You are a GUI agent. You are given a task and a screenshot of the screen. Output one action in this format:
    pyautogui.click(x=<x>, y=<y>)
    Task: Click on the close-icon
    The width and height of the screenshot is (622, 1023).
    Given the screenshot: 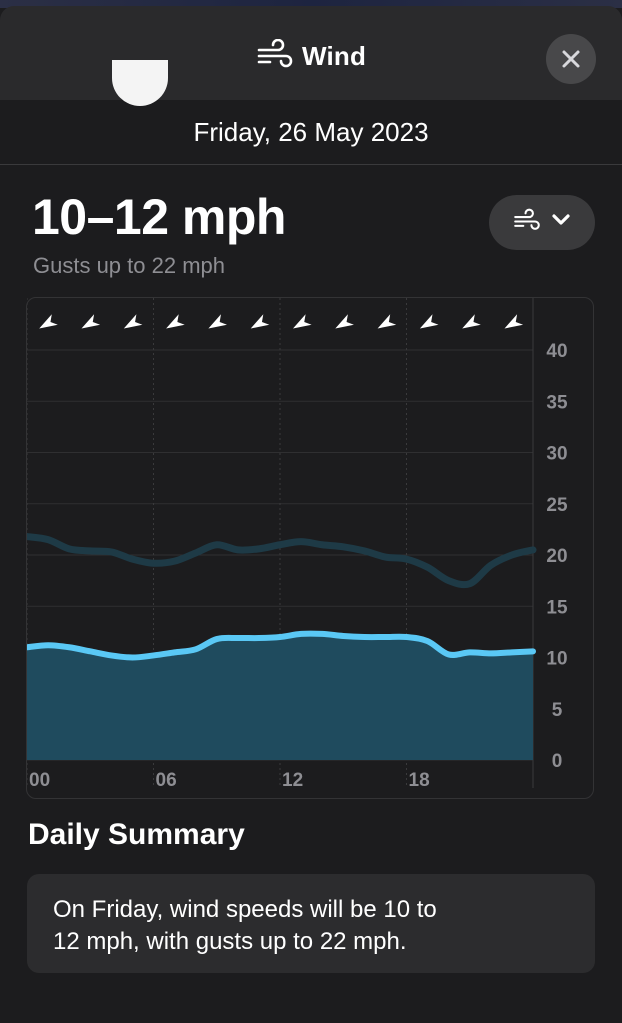 What is the action you would take?
    pyautogui.click(x=571, y=59)
    